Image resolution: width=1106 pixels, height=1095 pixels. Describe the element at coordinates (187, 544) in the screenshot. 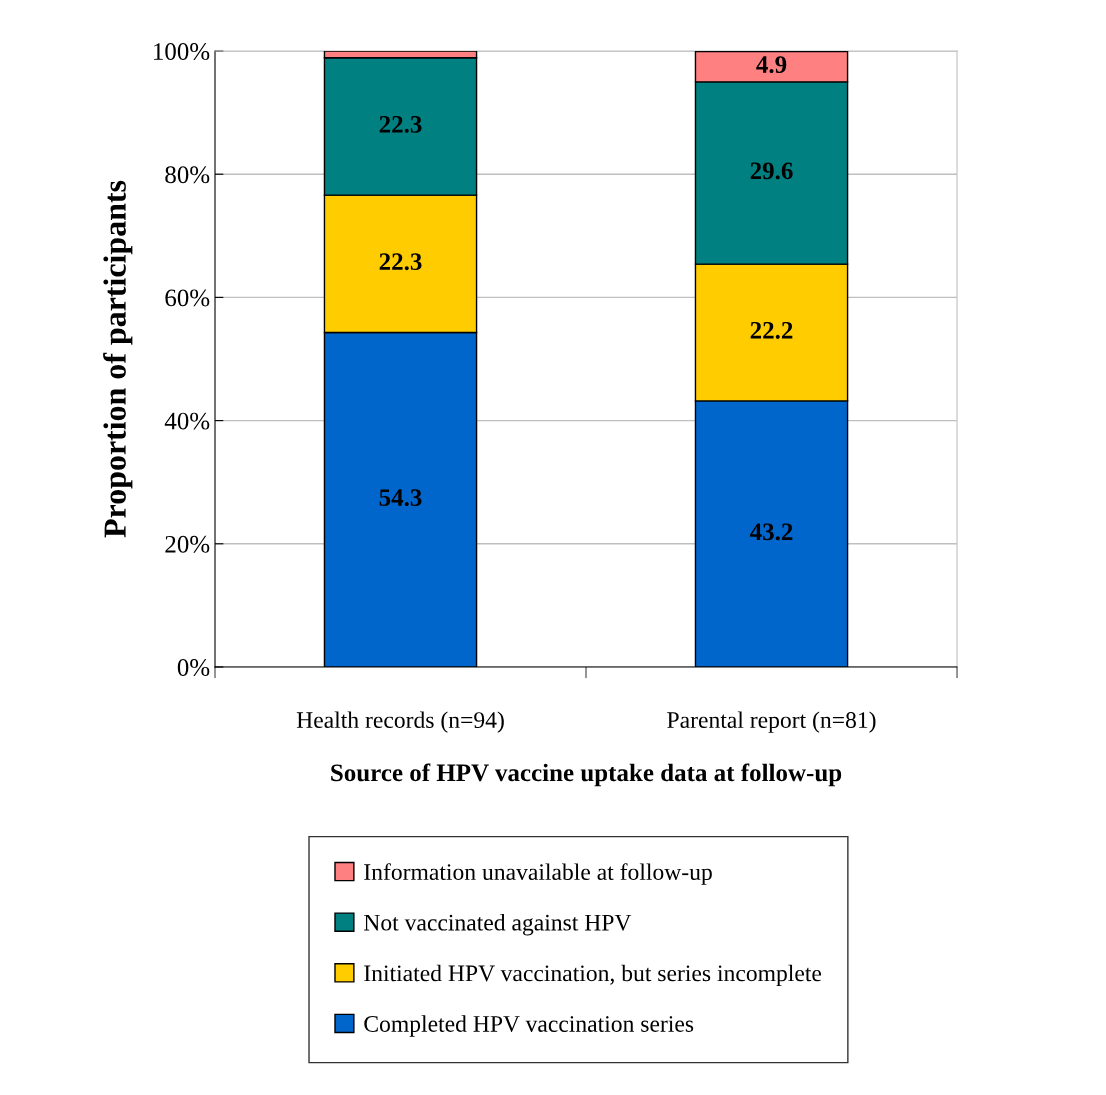

I see `y-tick-label: 20%` at that location.